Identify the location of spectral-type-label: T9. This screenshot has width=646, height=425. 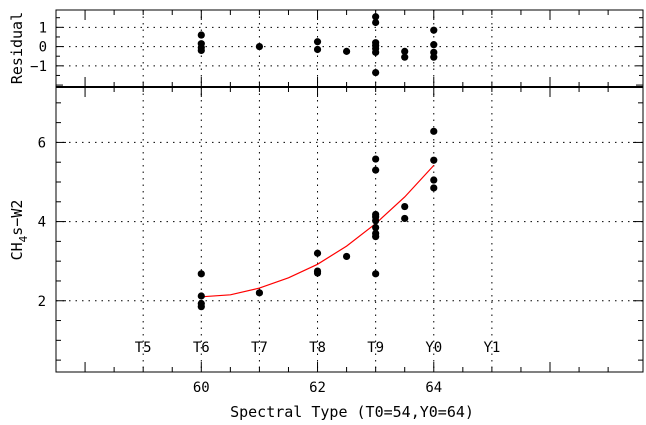
(375, 348).